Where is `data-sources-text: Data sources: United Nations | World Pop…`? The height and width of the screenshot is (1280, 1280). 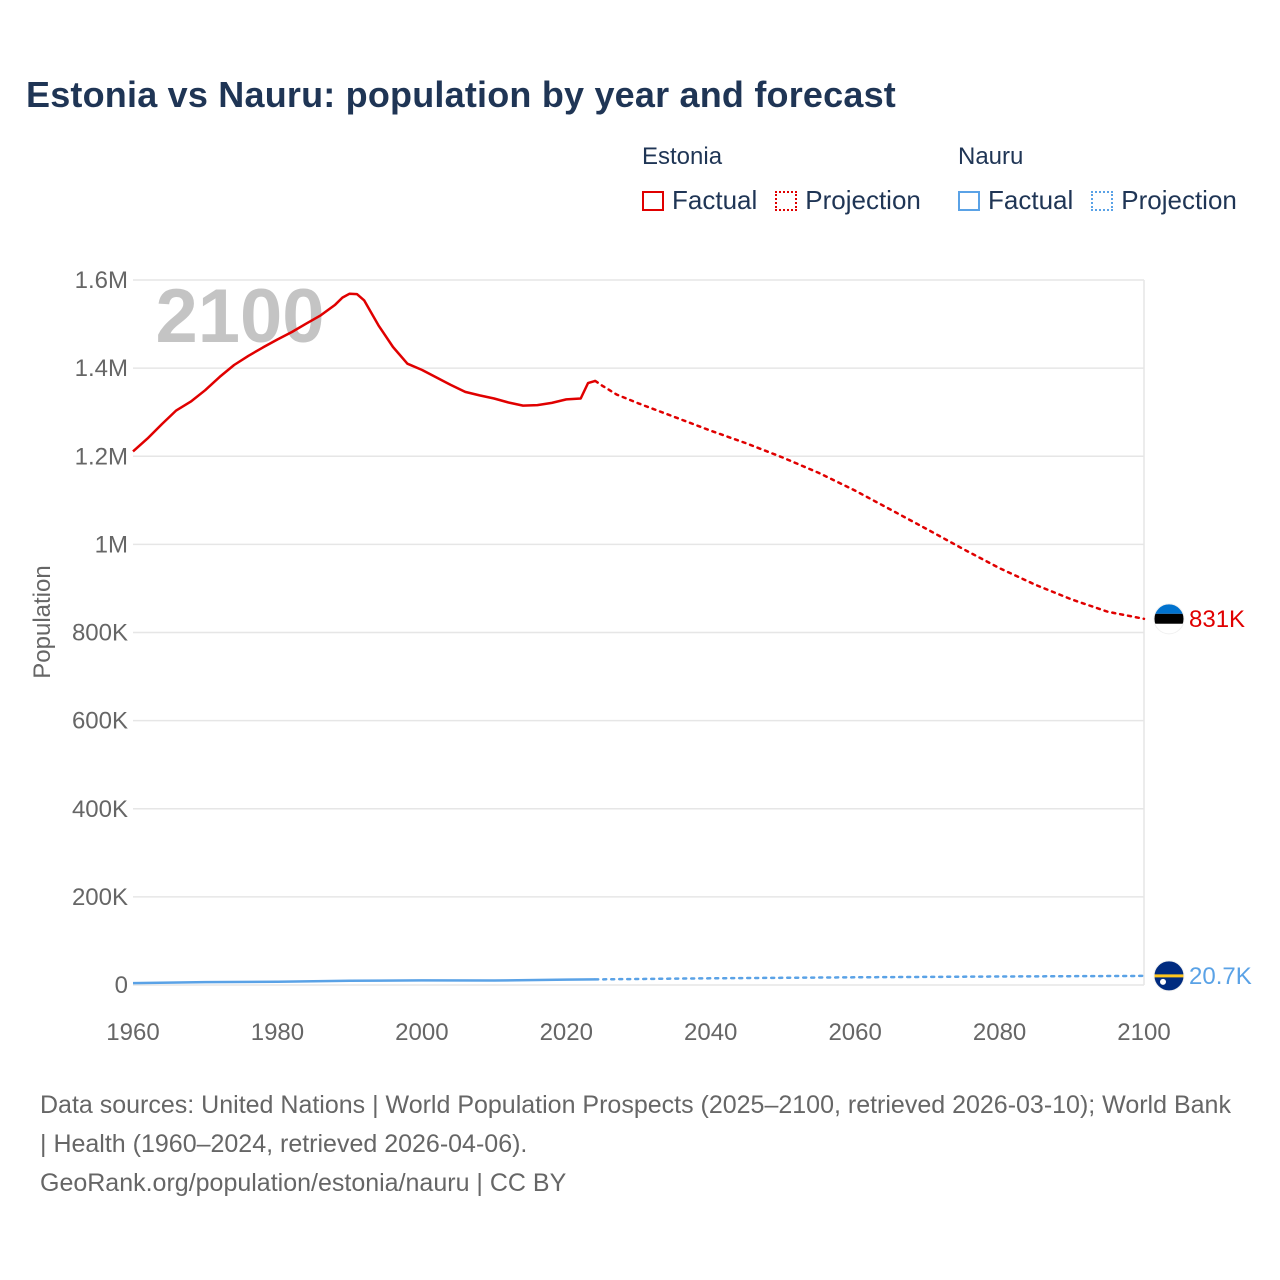
data-sources-text: Data sources: United Nations | World Pop… is located at coordinates (635, 1124).